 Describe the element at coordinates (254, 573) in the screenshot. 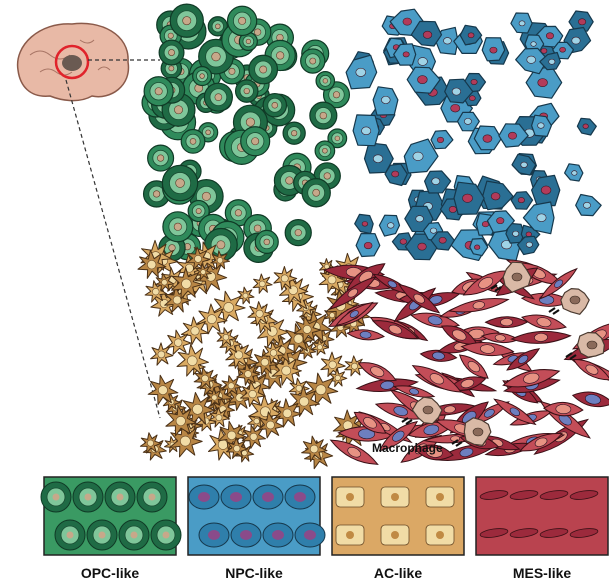

I see `legend-label-npc: NPC-like` at that location.